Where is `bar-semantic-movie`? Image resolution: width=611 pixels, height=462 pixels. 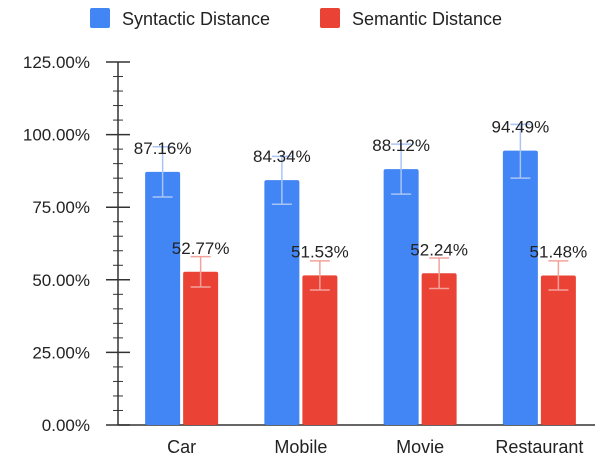
bar-semantic-movie is located at coordinates (439, 349).